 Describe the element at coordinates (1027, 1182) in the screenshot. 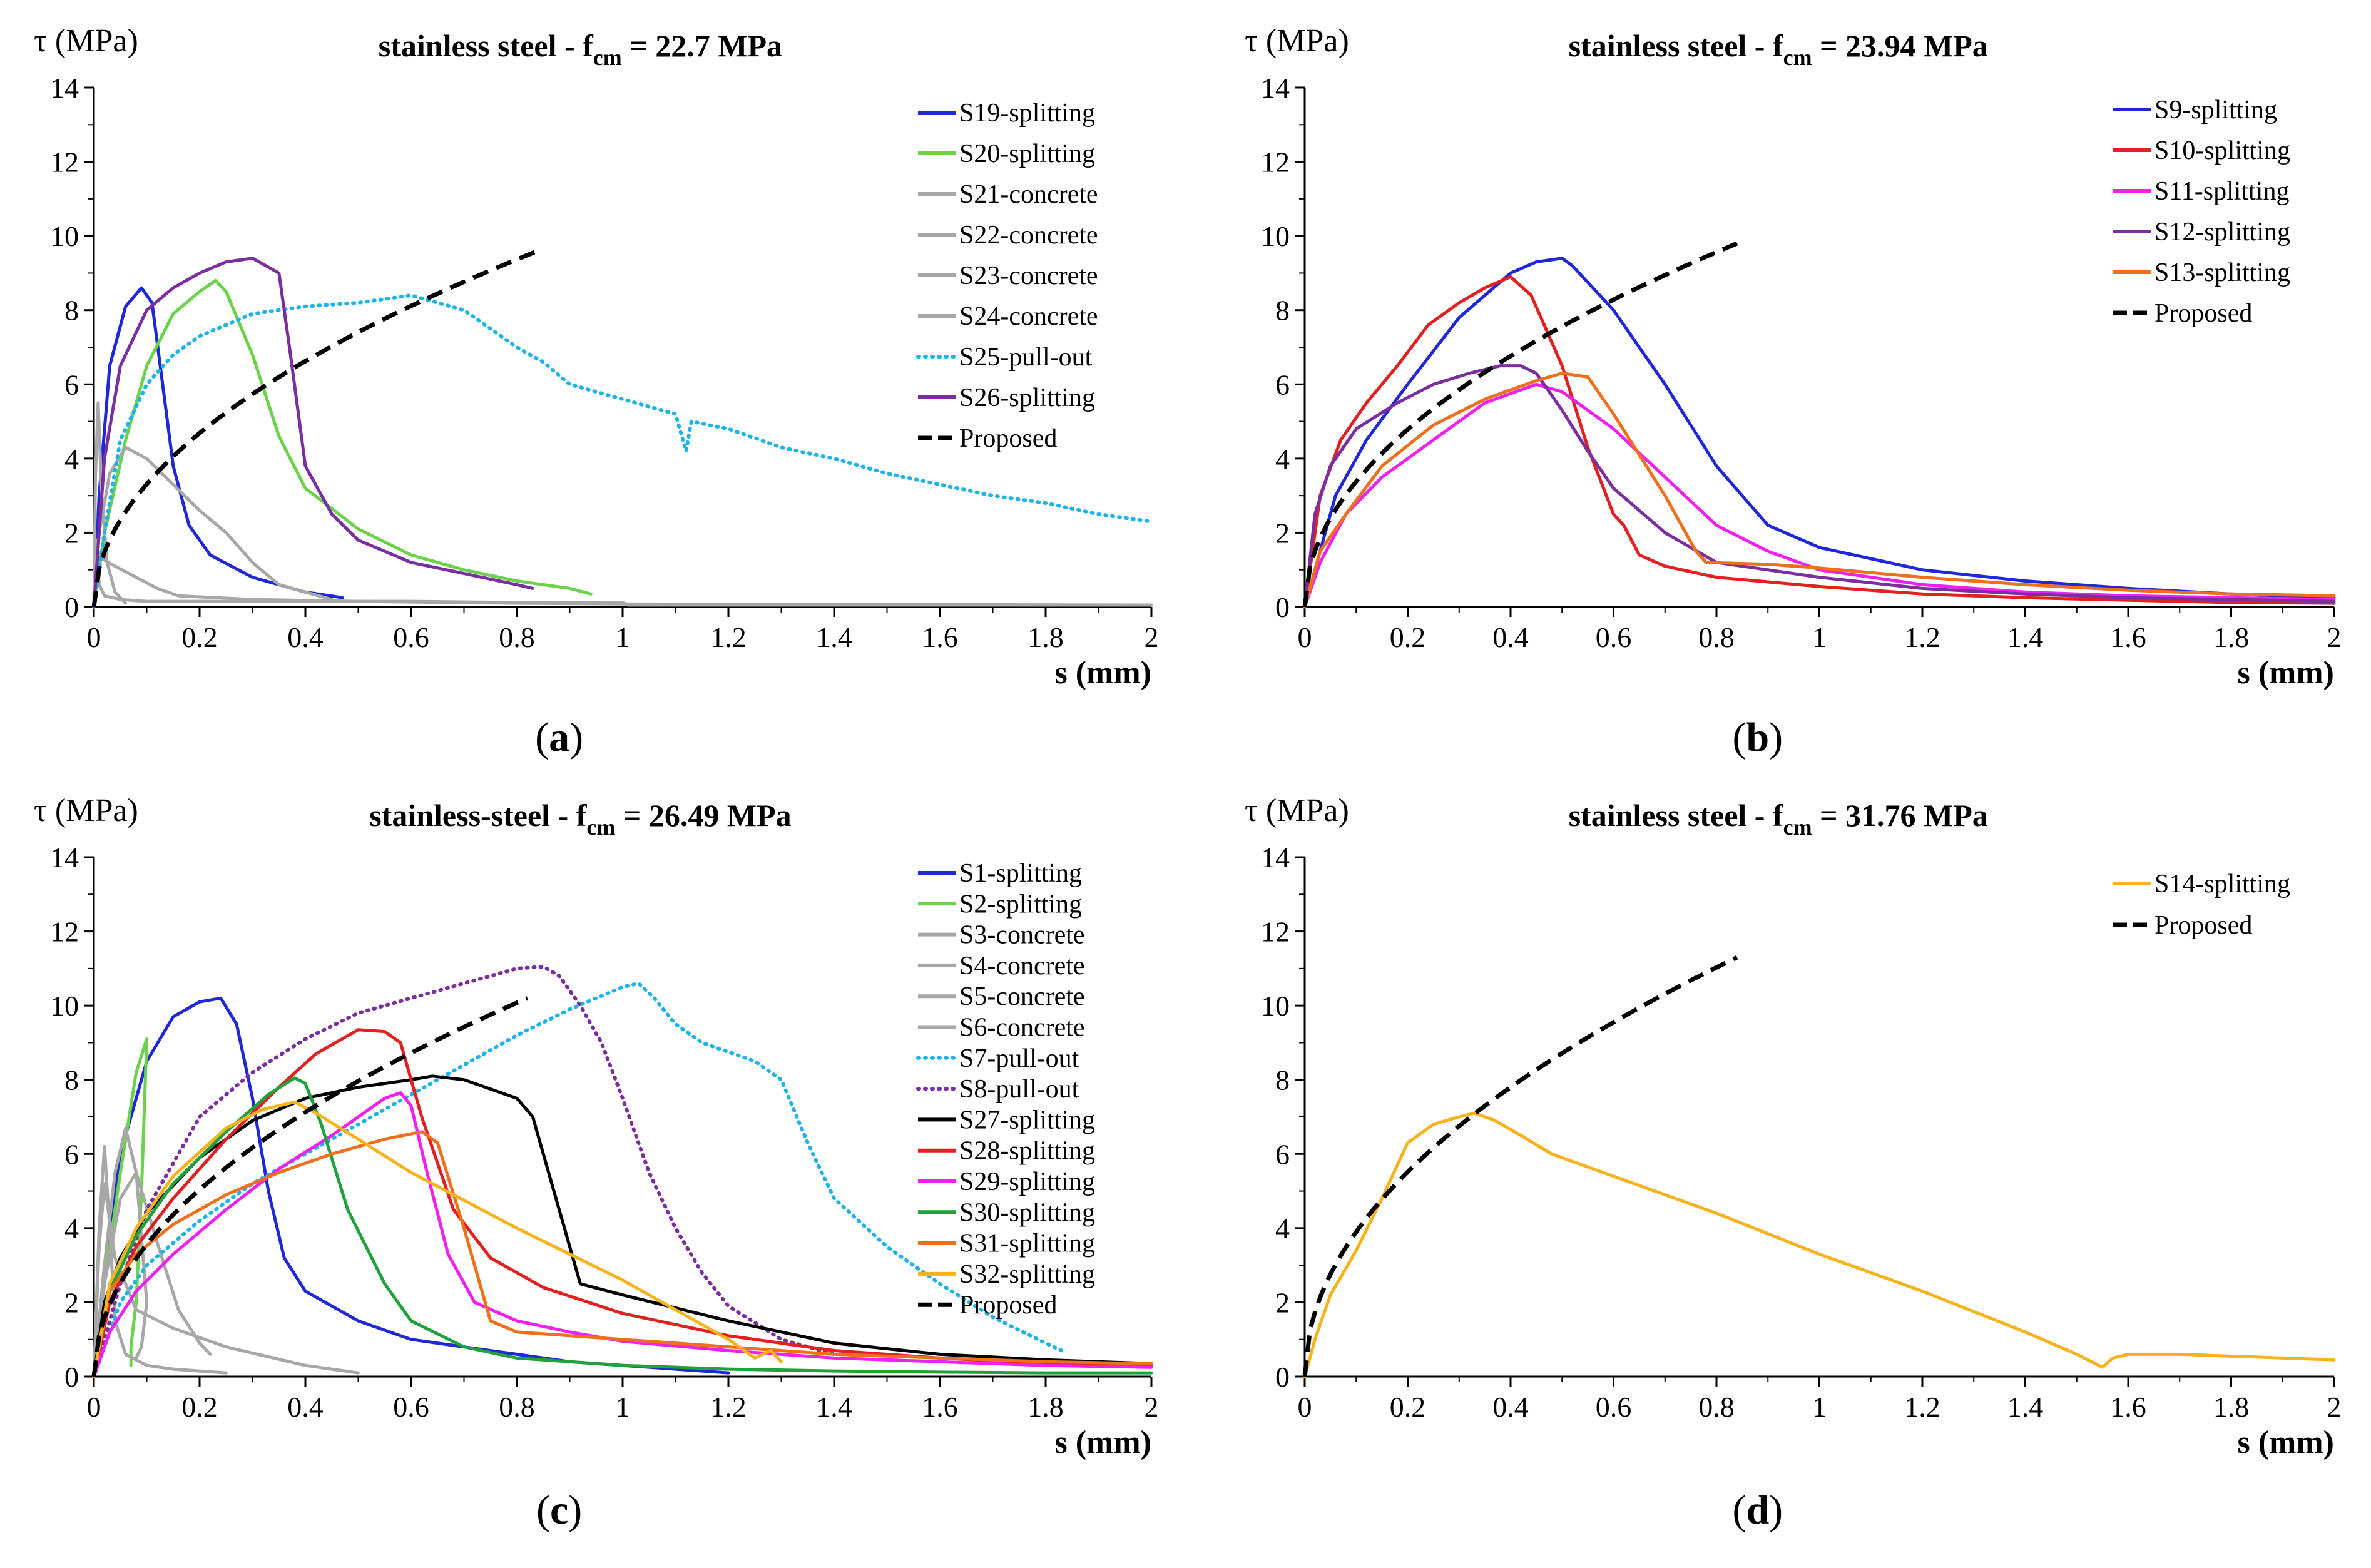

I see `legend-entry: S29-splitting` at that location.